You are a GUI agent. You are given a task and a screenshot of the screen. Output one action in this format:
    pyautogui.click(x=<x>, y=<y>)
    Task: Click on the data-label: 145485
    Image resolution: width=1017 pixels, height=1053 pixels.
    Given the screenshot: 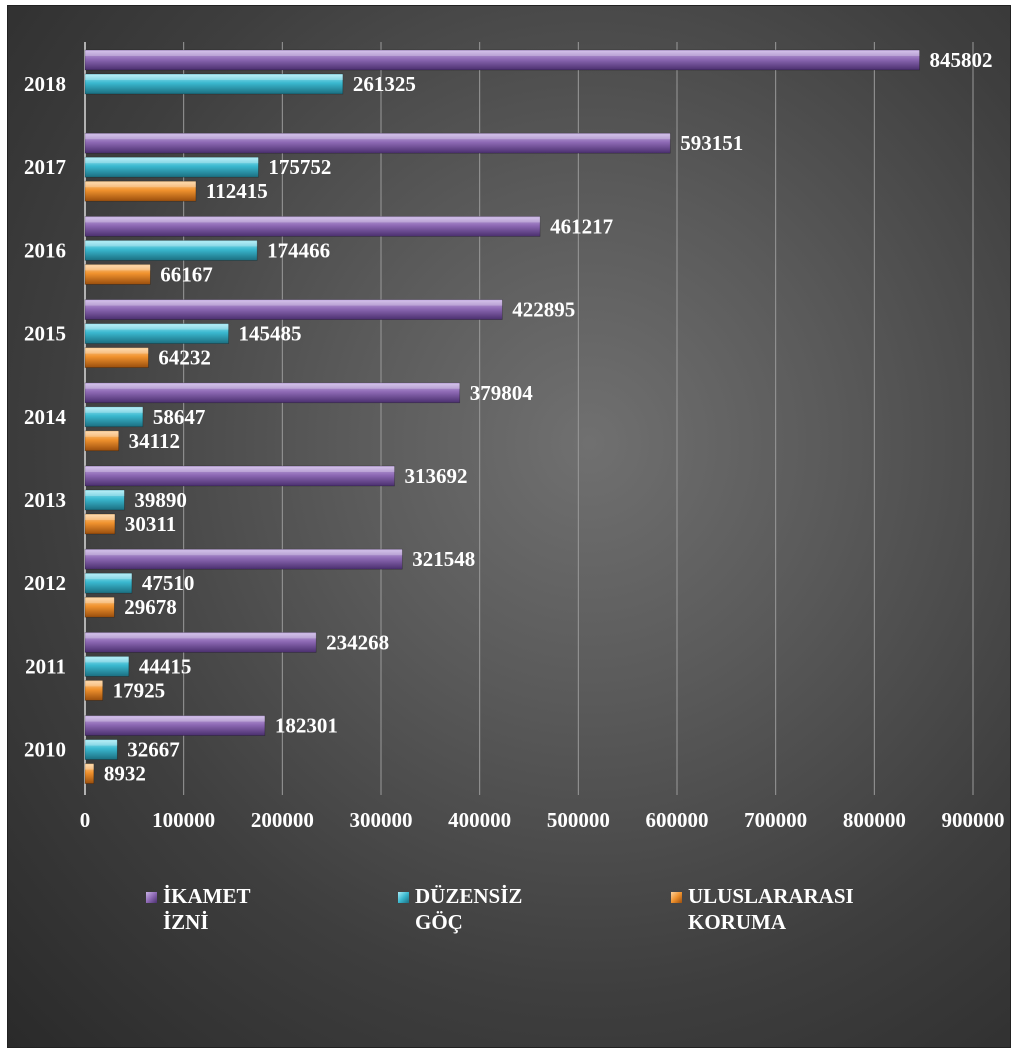 What is the action you would take?
    pyautogui.click(x=270, y=334)
    